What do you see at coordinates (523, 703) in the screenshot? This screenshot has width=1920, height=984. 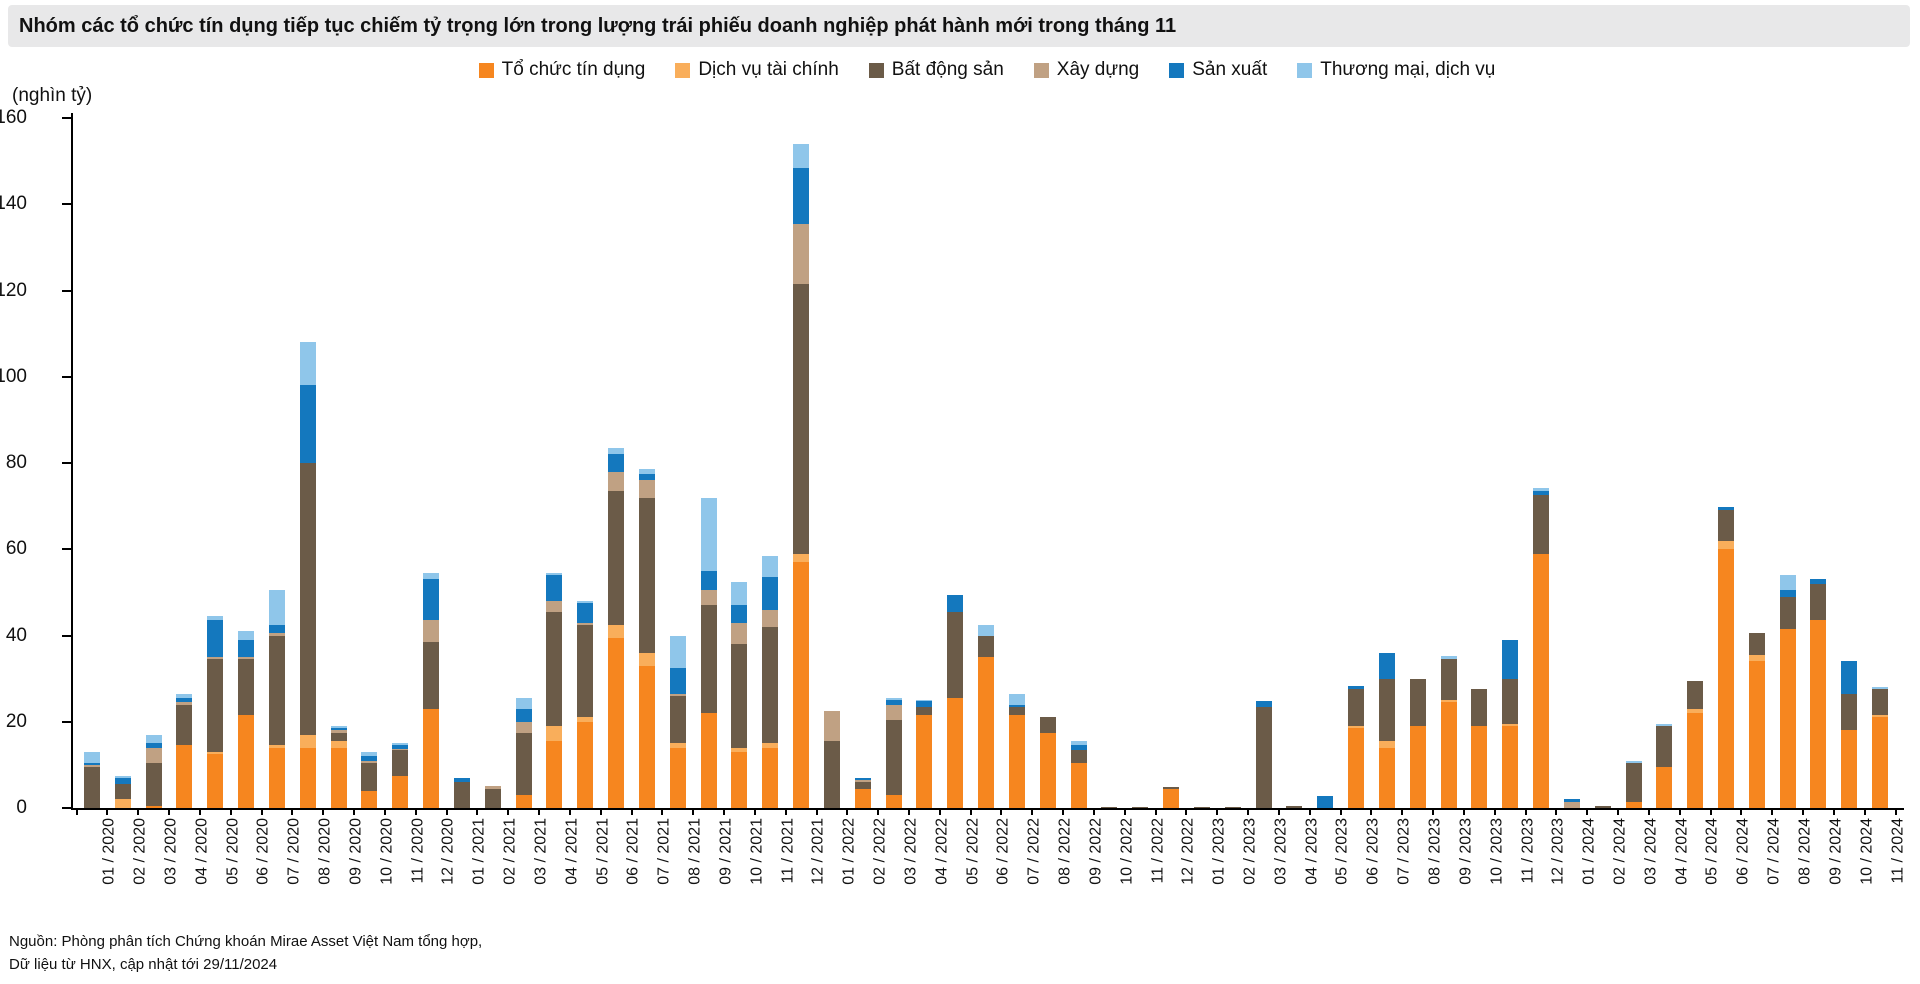 I see `bar-segment-03/2021-s5` at bounding box center [523, 703].